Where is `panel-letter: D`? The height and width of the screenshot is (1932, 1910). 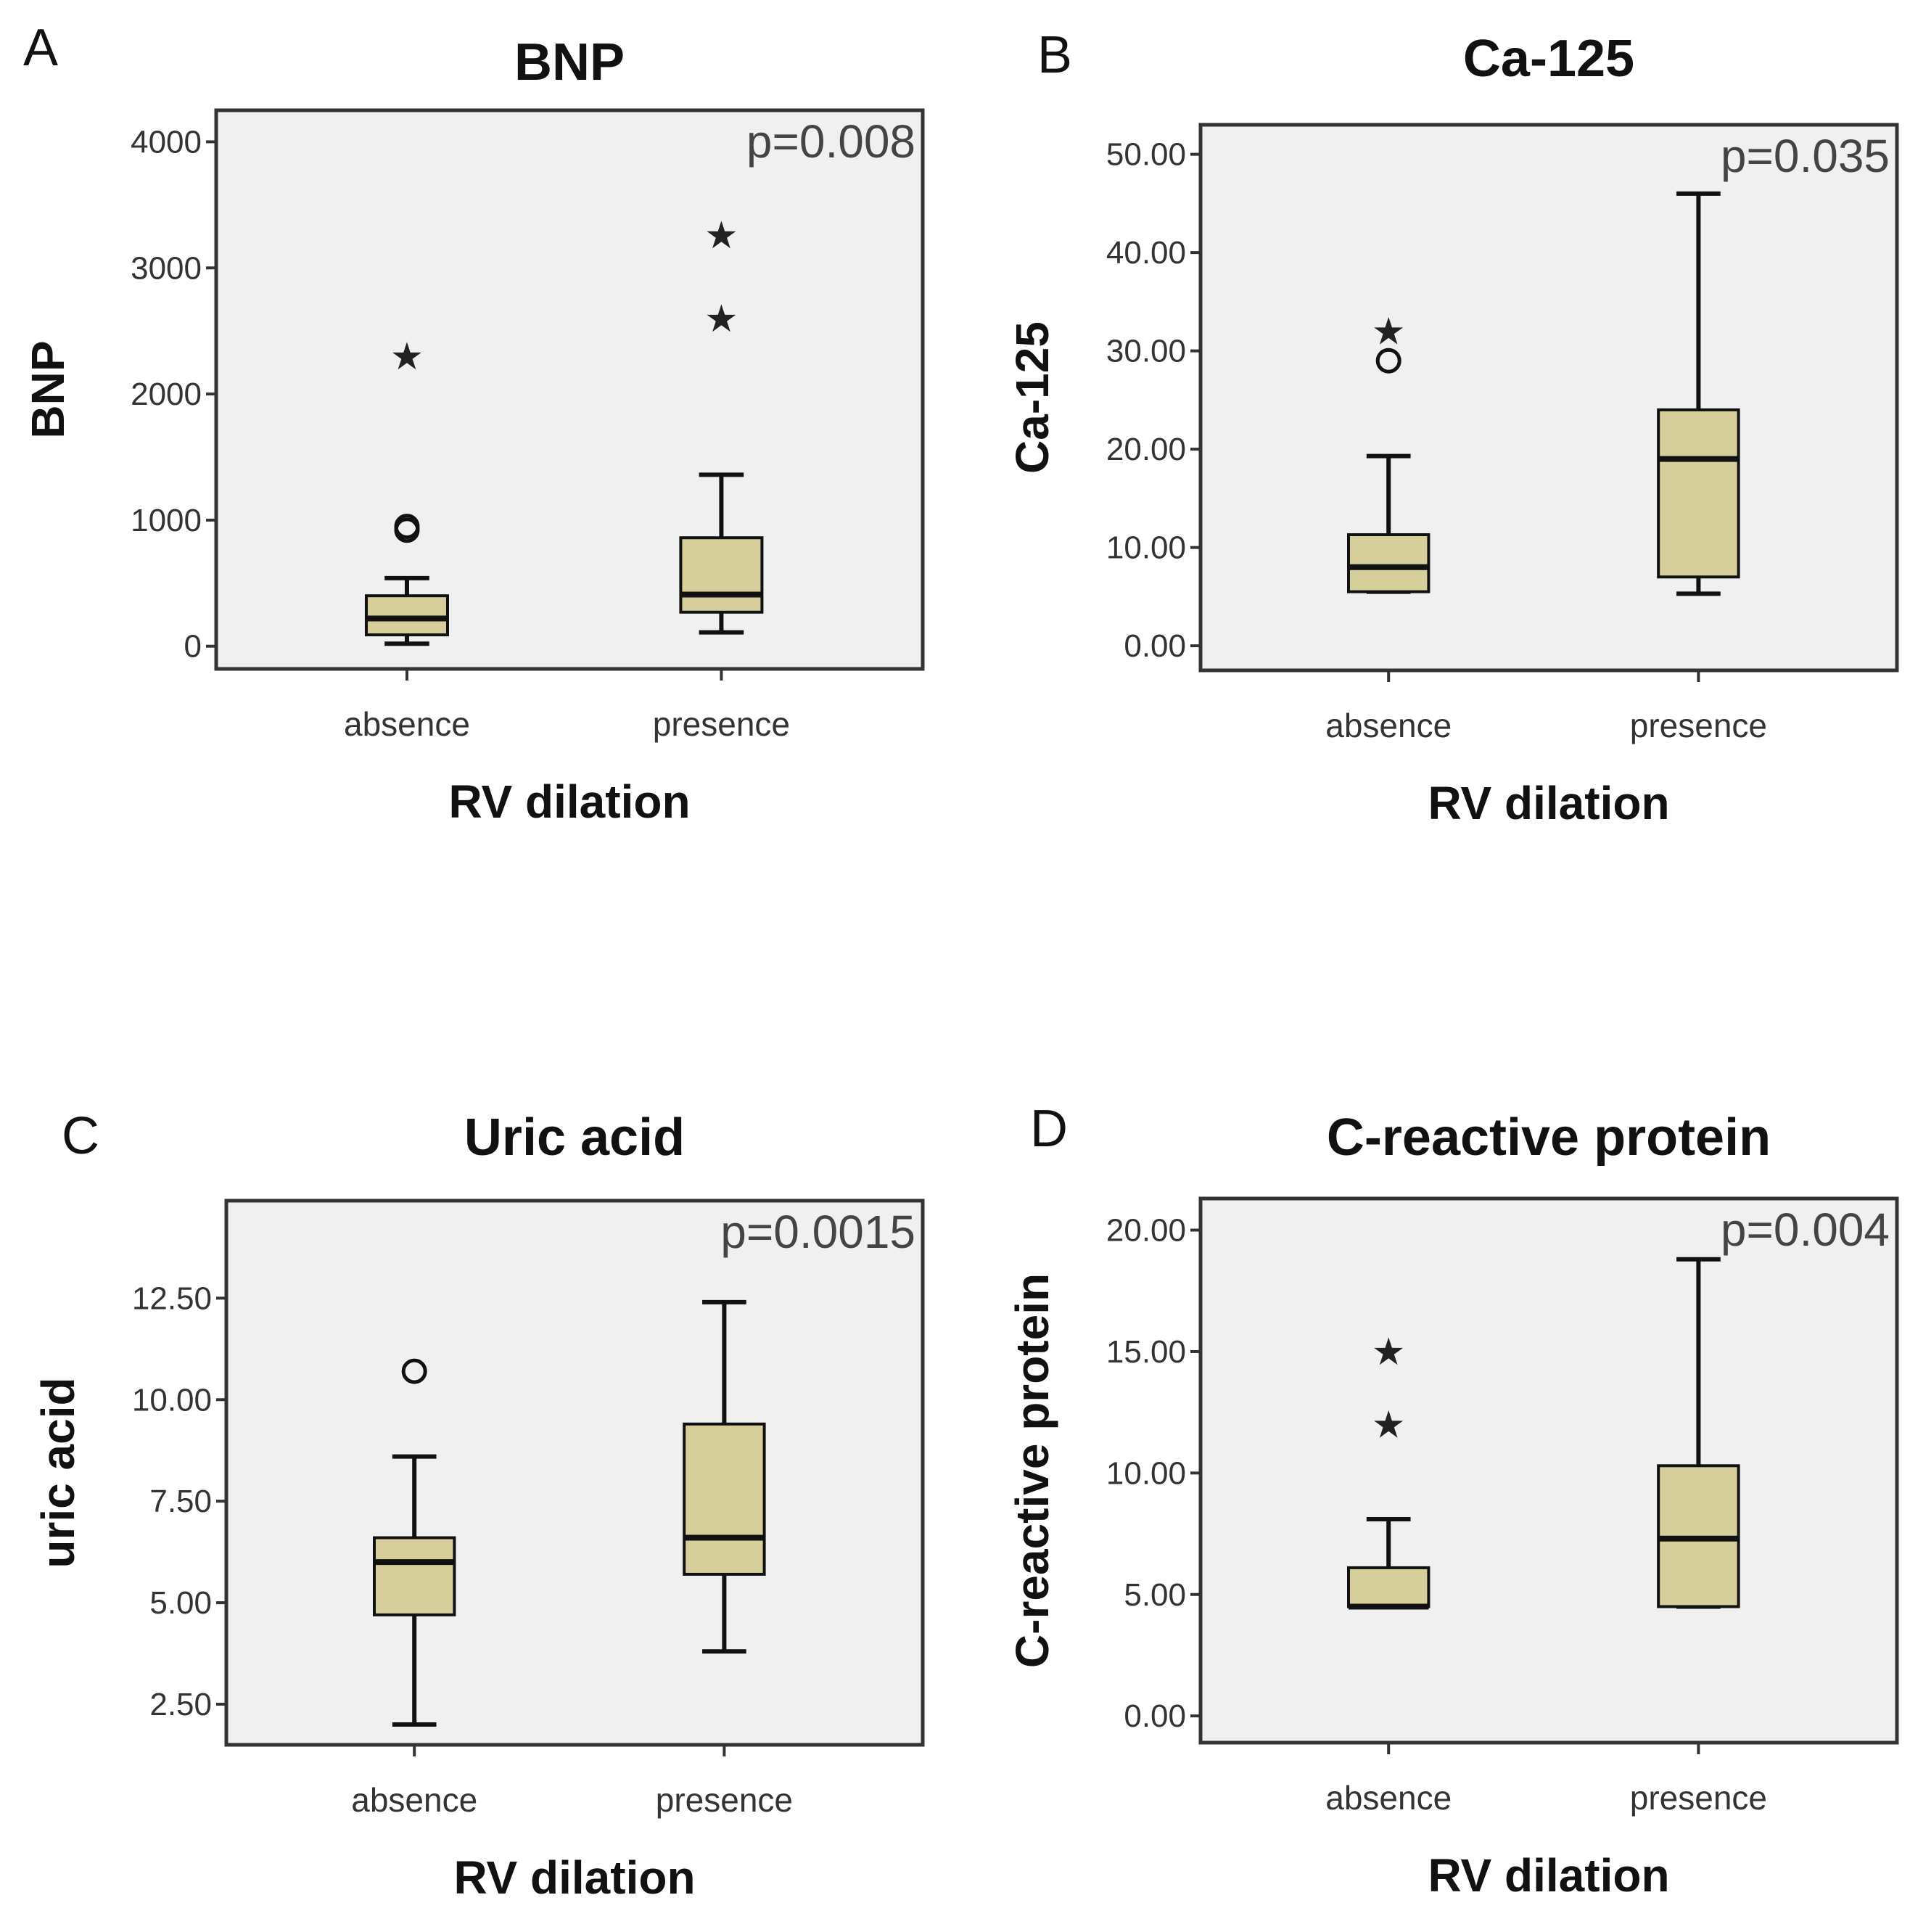 panel-letter: D is located at coordinates (1049, 1129).